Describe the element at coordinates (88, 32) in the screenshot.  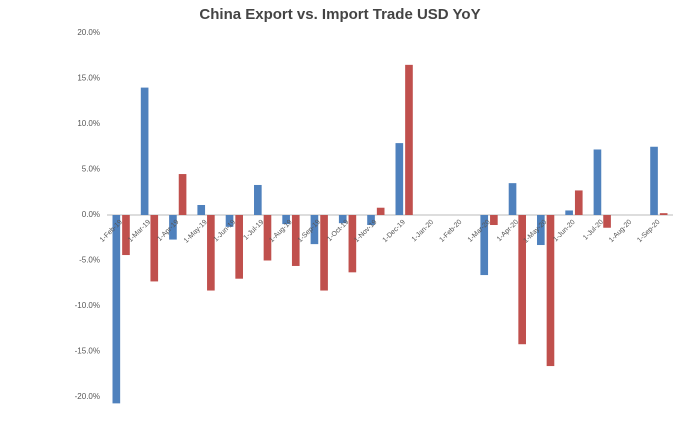
I see `y-tick-label: 20.0%` at that location.